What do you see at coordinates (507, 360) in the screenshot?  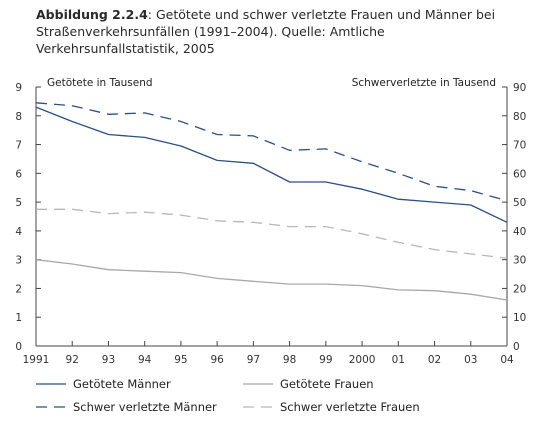 I see `x-tick-label: 04` at bounding box center [507, 360].